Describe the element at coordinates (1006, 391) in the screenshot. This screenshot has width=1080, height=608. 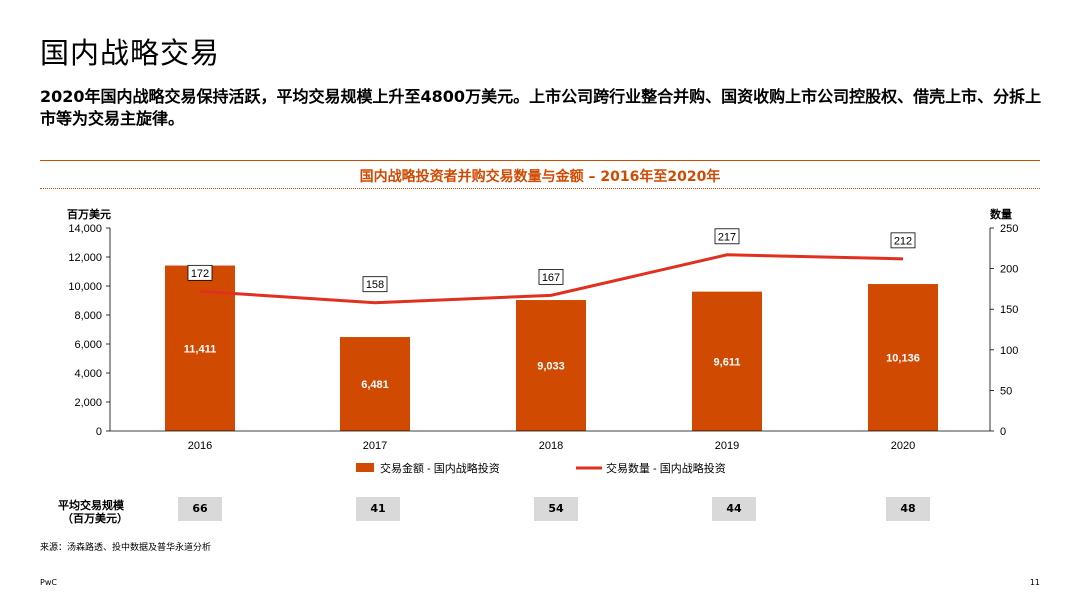
I see `right-tick-label: 50` at that location.